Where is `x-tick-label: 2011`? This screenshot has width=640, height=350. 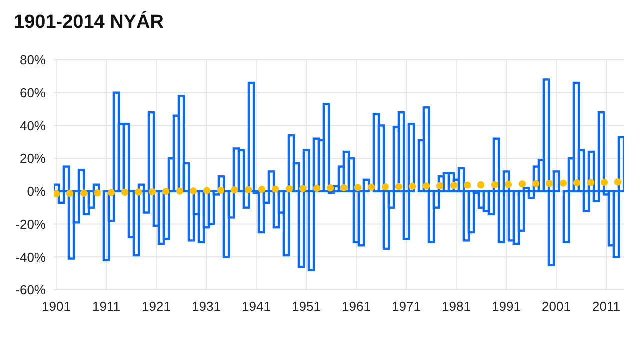
x-tick-label: 2011 is located at coordinates (606, 306).